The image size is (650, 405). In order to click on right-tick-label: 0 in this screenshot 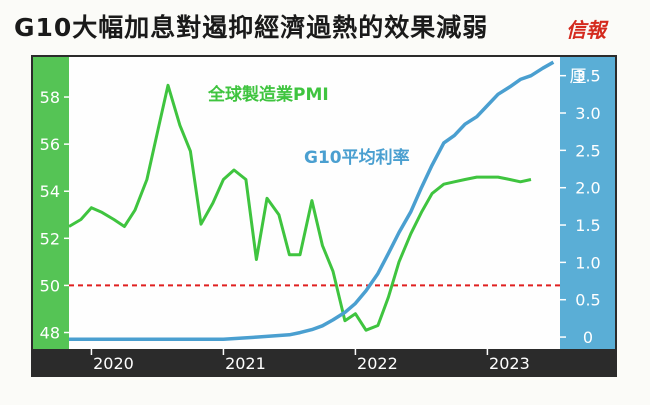, I will do `click(588, 337)`.